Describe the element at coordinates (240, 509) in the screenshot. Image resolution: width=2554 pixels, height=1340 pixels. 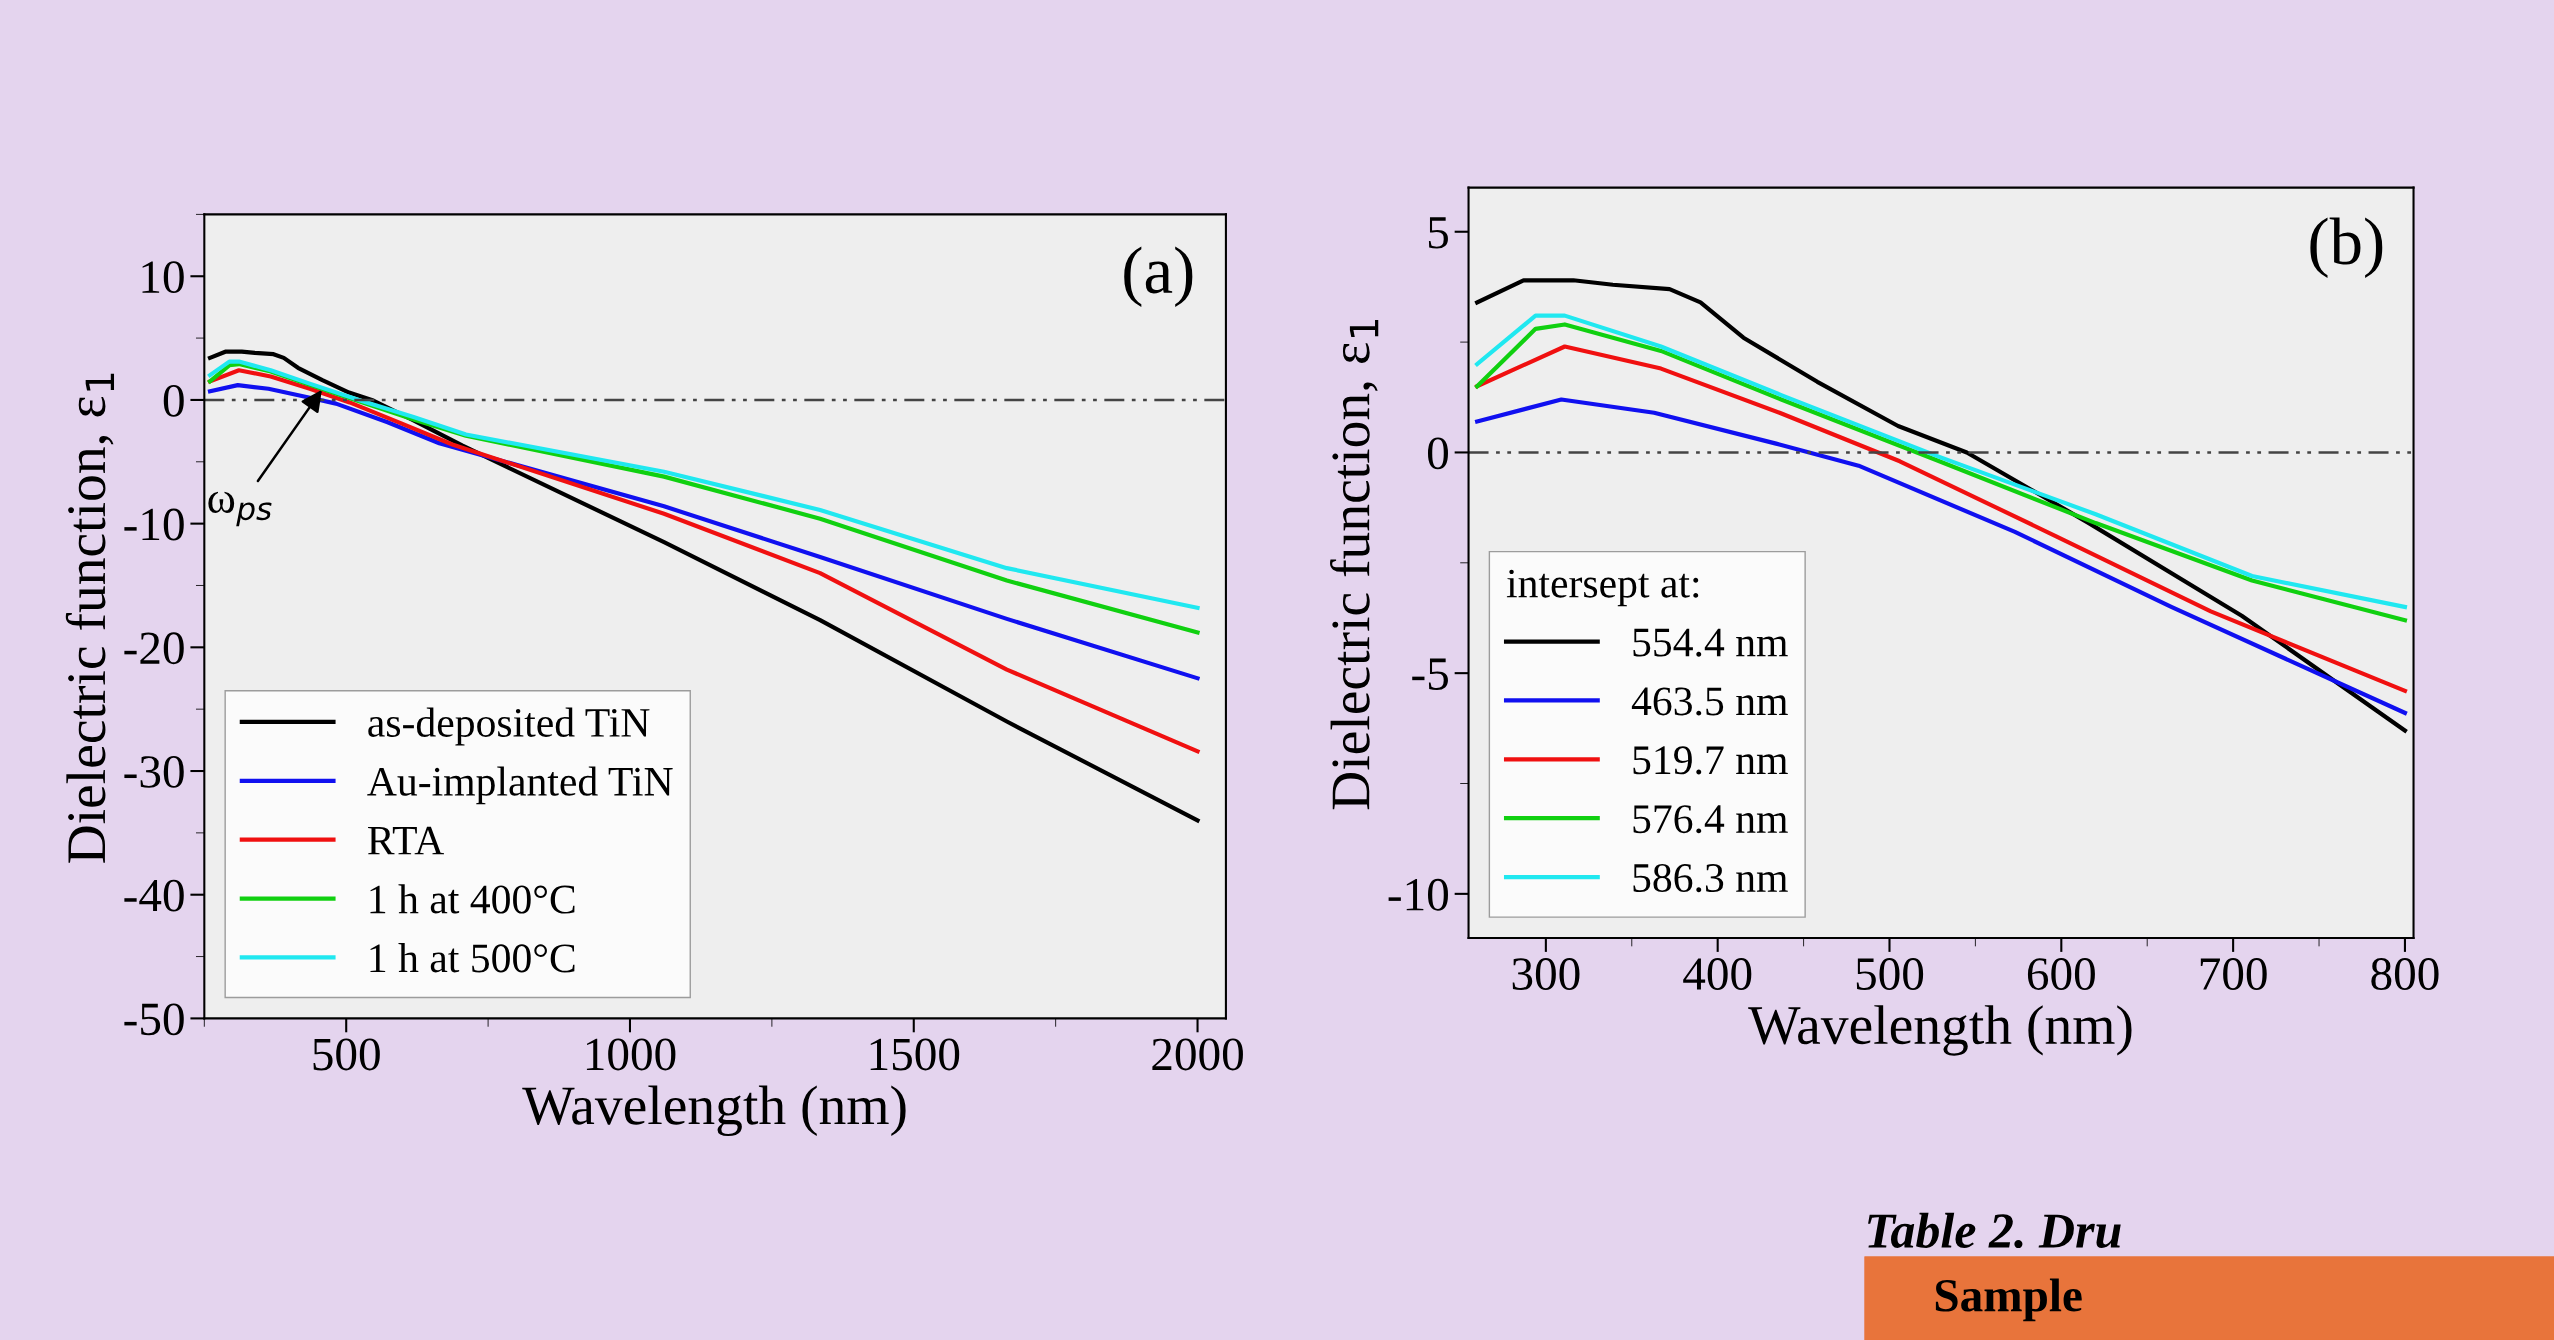
I see `annotation: ω$_{ps}$` at that location.